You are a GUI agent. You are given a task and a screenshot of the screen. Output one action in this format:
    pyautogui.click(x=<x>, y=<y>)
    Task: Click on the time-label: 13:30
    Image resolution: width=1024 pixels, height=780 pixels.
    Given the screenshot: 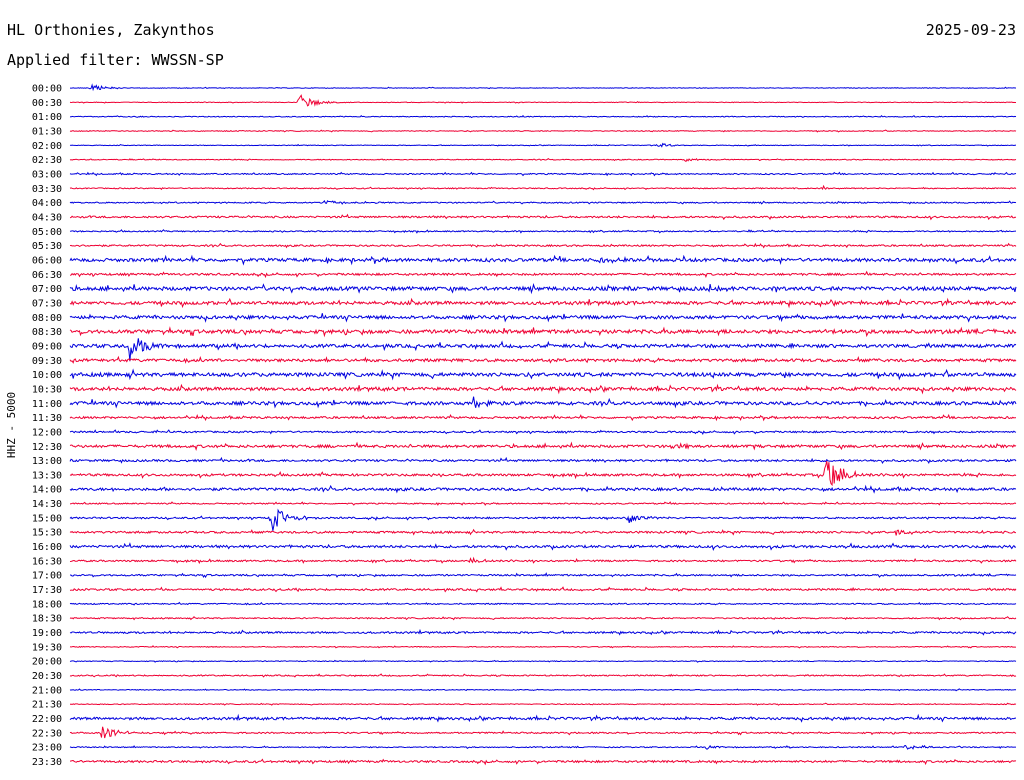 What is the action you would take?
    pyautogui.click(x=47, y=475)
    